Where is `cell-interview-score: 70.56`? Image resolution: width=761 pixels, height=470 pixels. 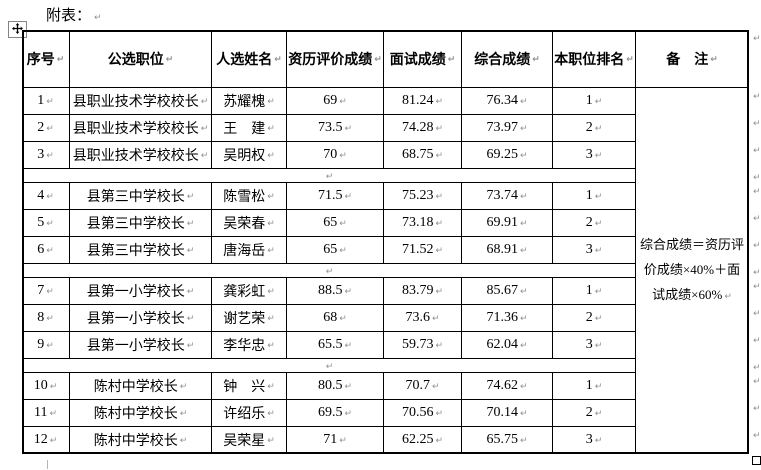 cell-interview-score: 70.56 is located at coordinates (423, 413).